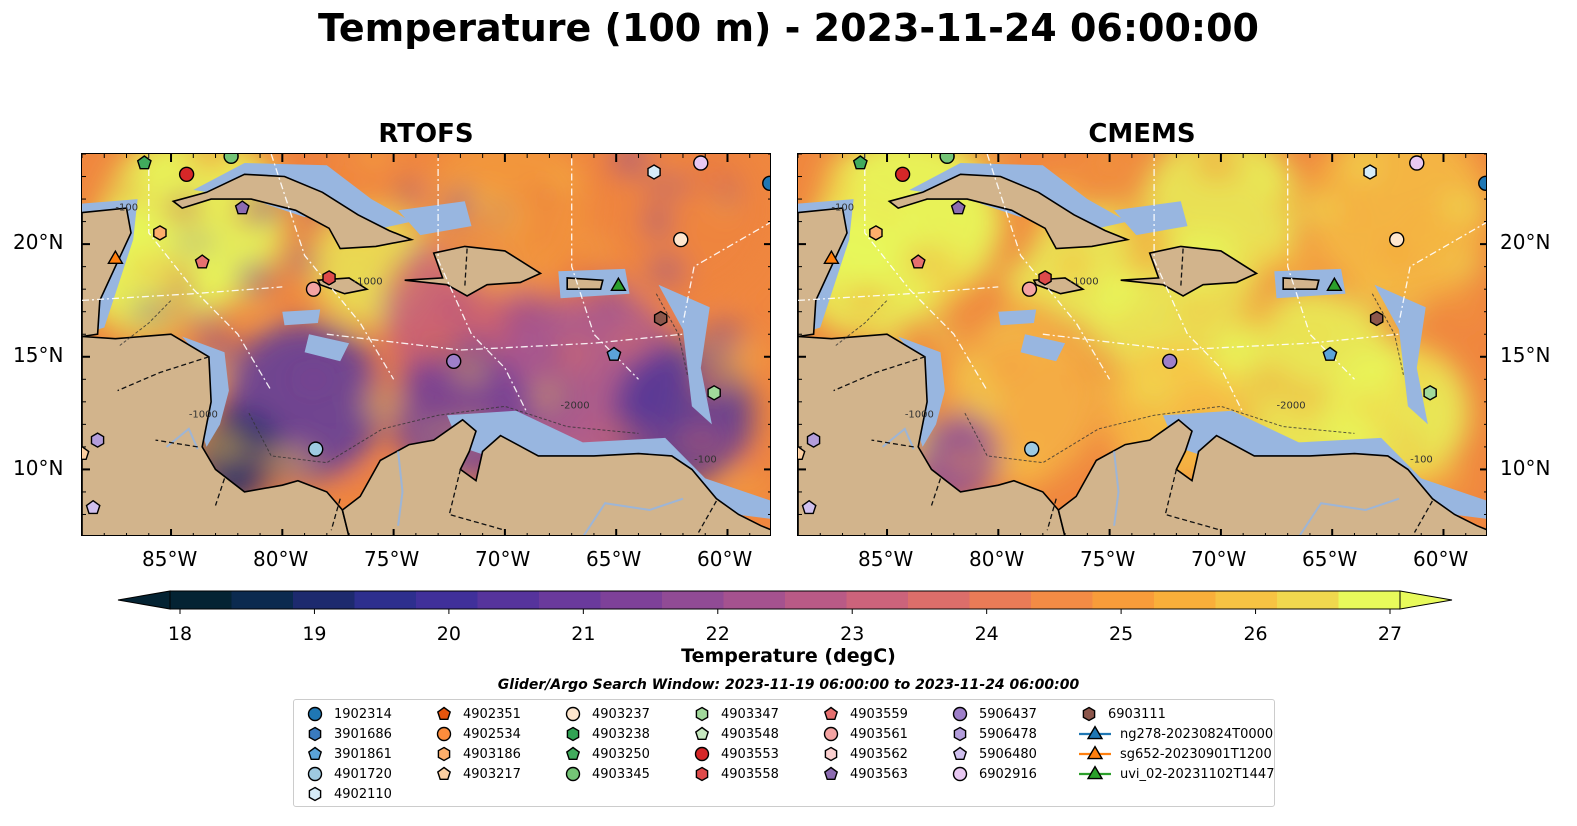 The image size is (1577, 826). What do you see at coordinates (1219, 559) in the screenshot?
I see `lon-label-70w-cmems: 70°W` at bounding box center [1219, 559].